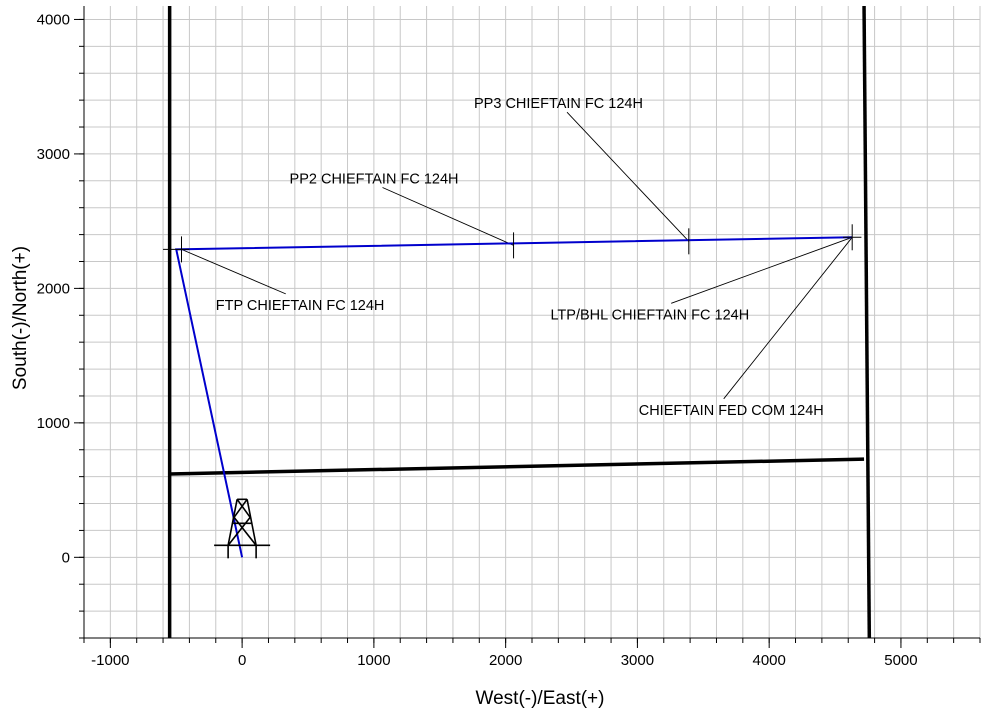  I want to click on x-tick-label: 2000, so click(505, 660).